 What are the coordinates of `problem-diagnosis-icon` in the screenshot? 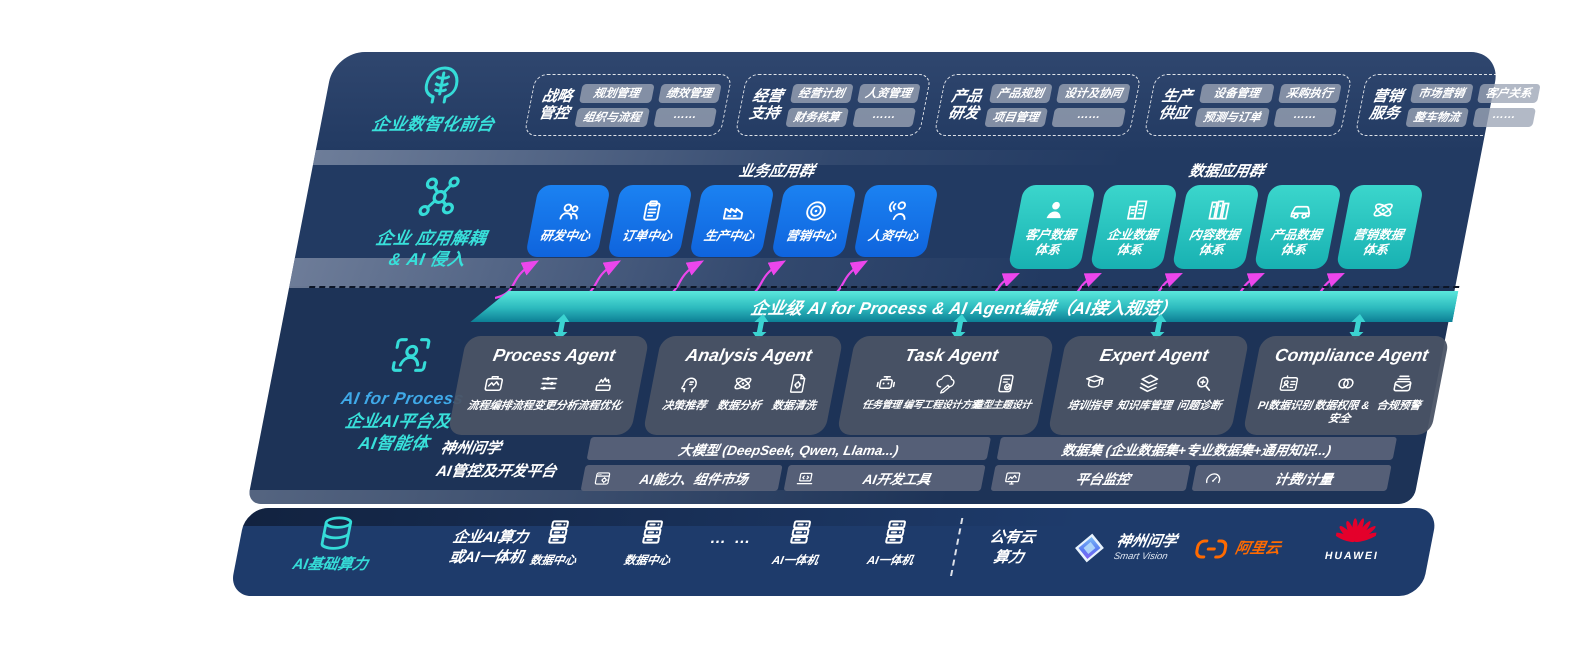 It's located at (1204, 383).